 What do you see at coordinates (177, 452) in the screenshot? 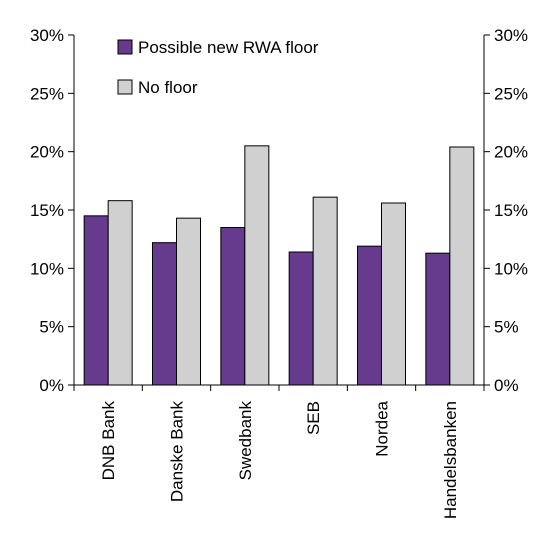
I see `x-category-label: Danske Bank` at bounding box center [177, 452].